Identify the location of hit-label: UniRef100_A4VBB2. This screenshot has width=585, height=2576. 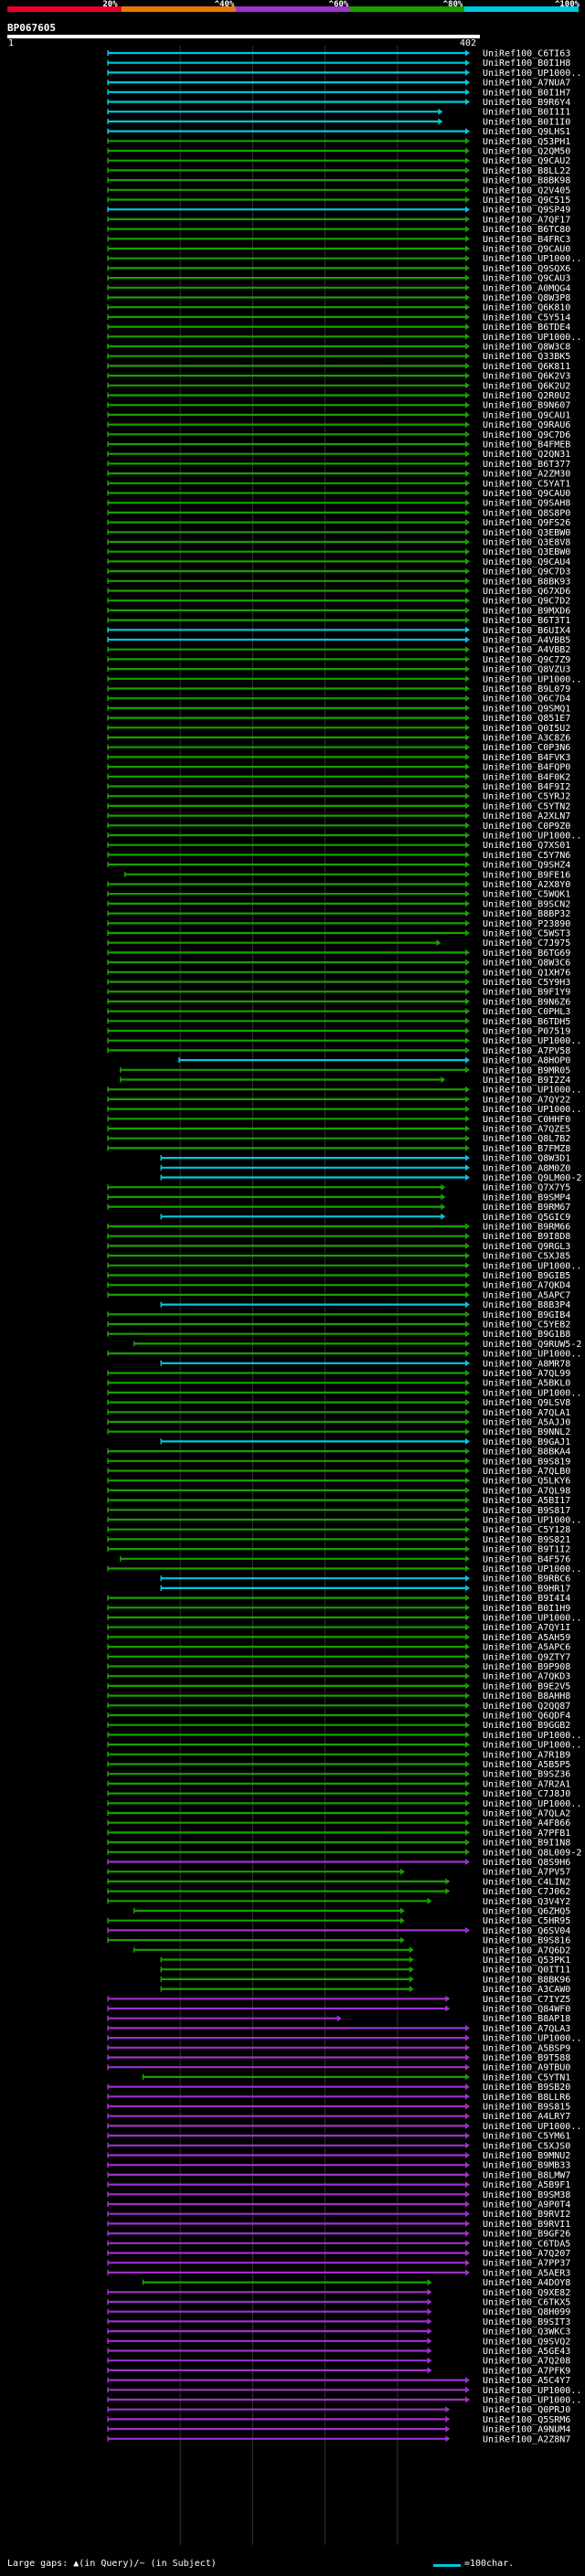
(527, 650).